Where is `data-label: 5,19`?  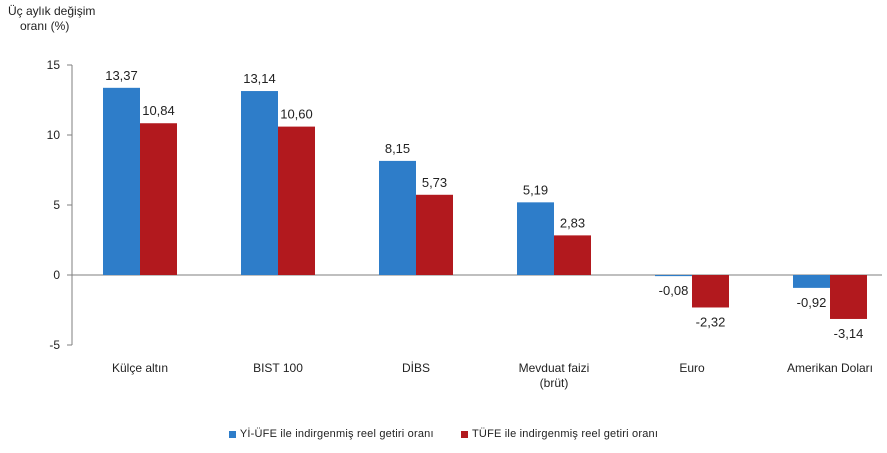 data-label: 5,19 is located at coordinates (535, 189).